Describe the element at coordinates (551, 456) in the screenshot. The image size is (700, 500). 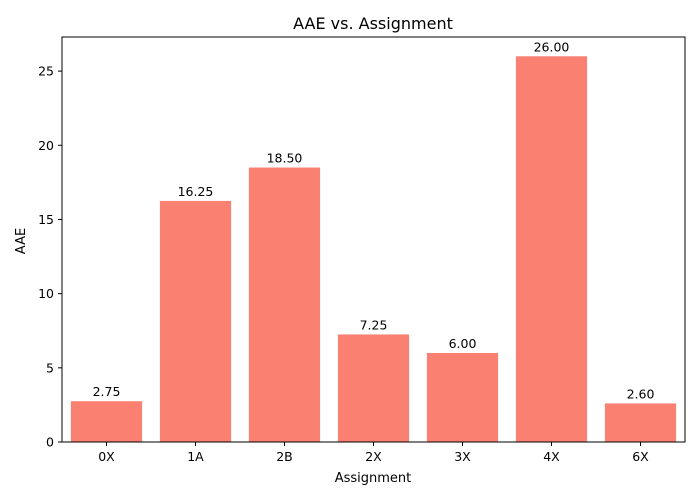
I see `x-tick-label-4X: 4X` at that location.